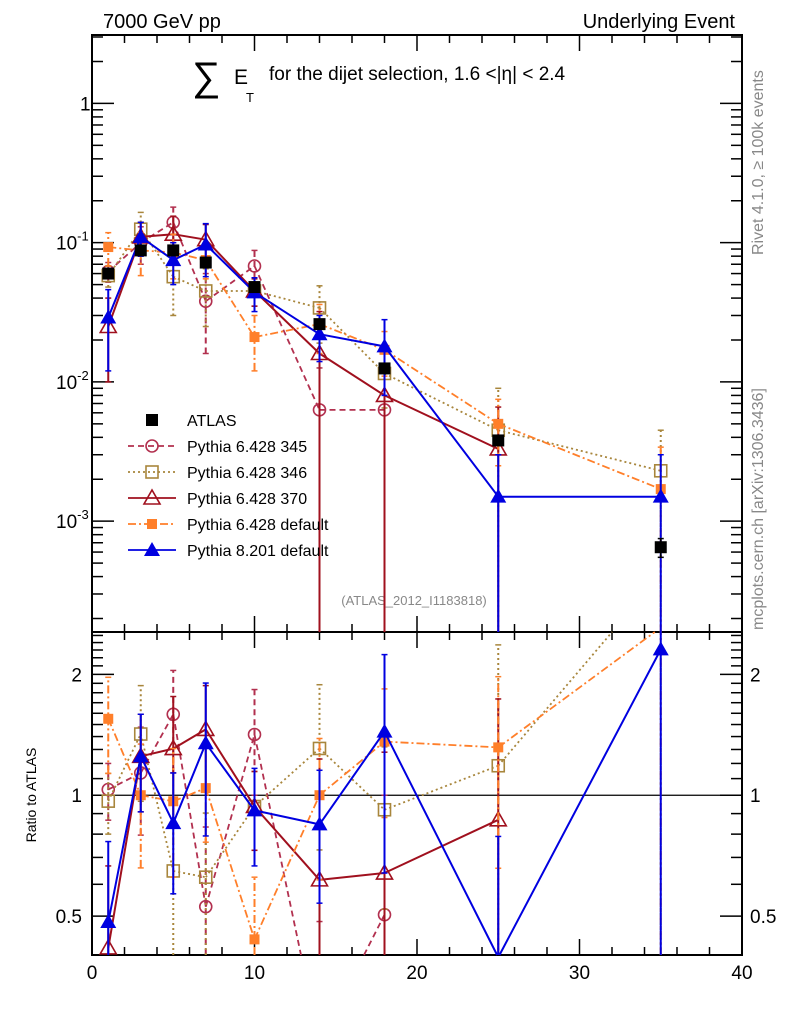 This screenshot has height=1024, width=786. What do you see at coordinates (83, 375) in the screenshot?
I see `y-tick-exponent: -2` at bounding box center [83, 375].